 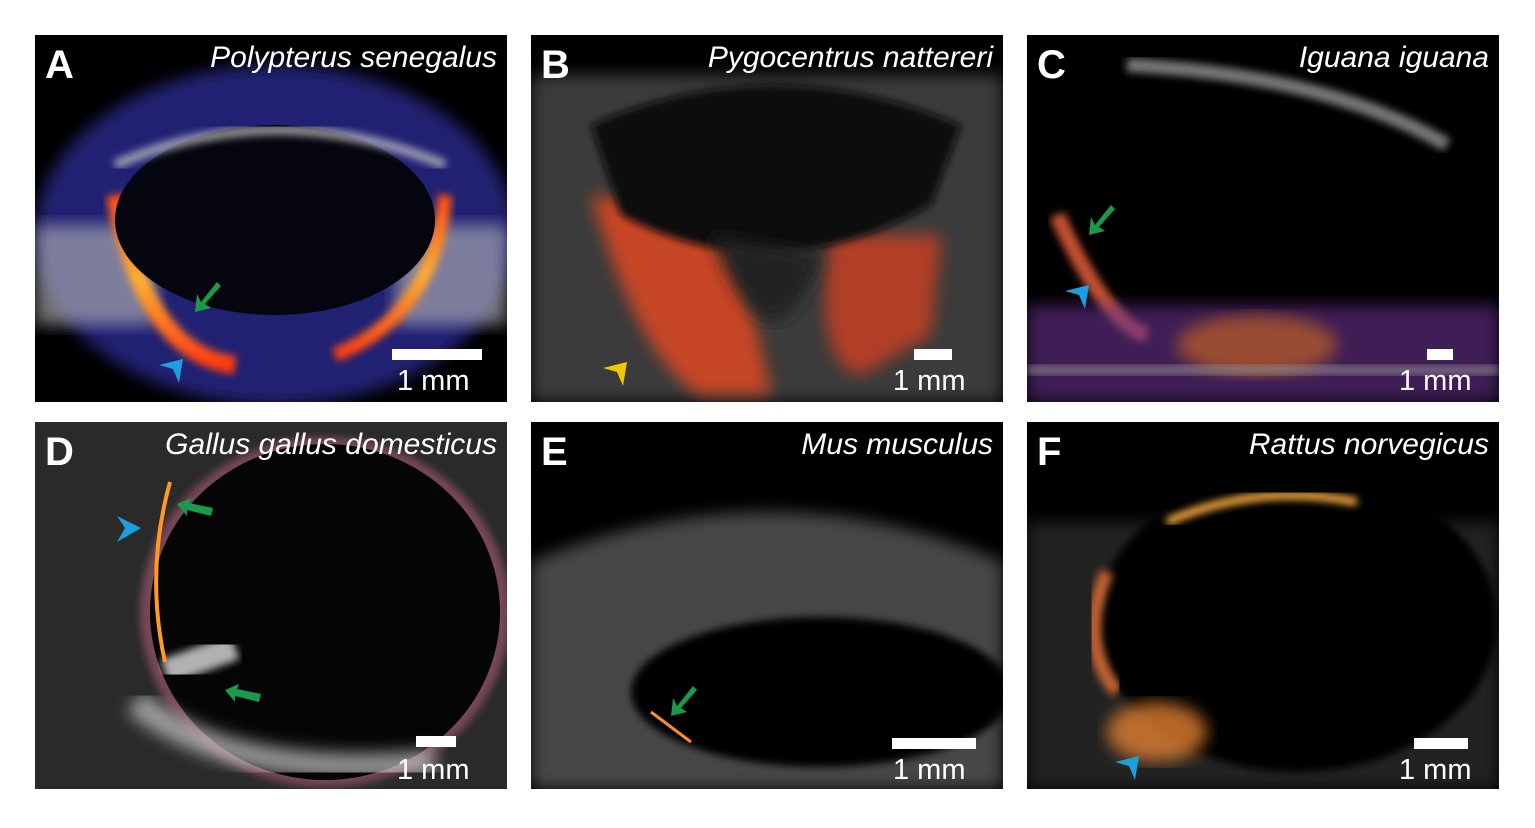 I want to click on panel-f: F Rattus norvegicus 1 mm, so click(x=1263, y=605).